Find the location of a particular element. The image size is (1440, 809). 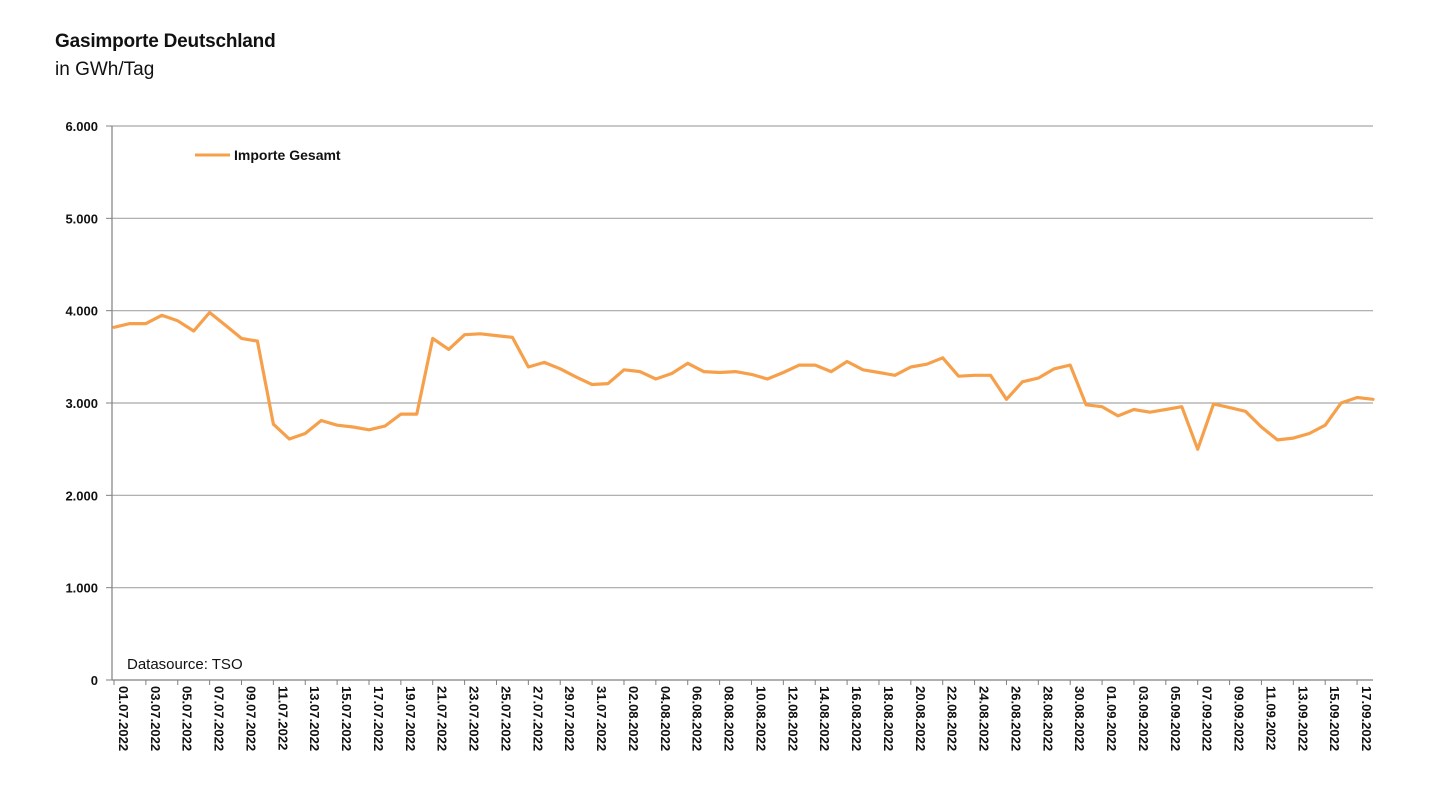

x-tick-label: 15.09.2022 is located at coordinates (1334, 718).